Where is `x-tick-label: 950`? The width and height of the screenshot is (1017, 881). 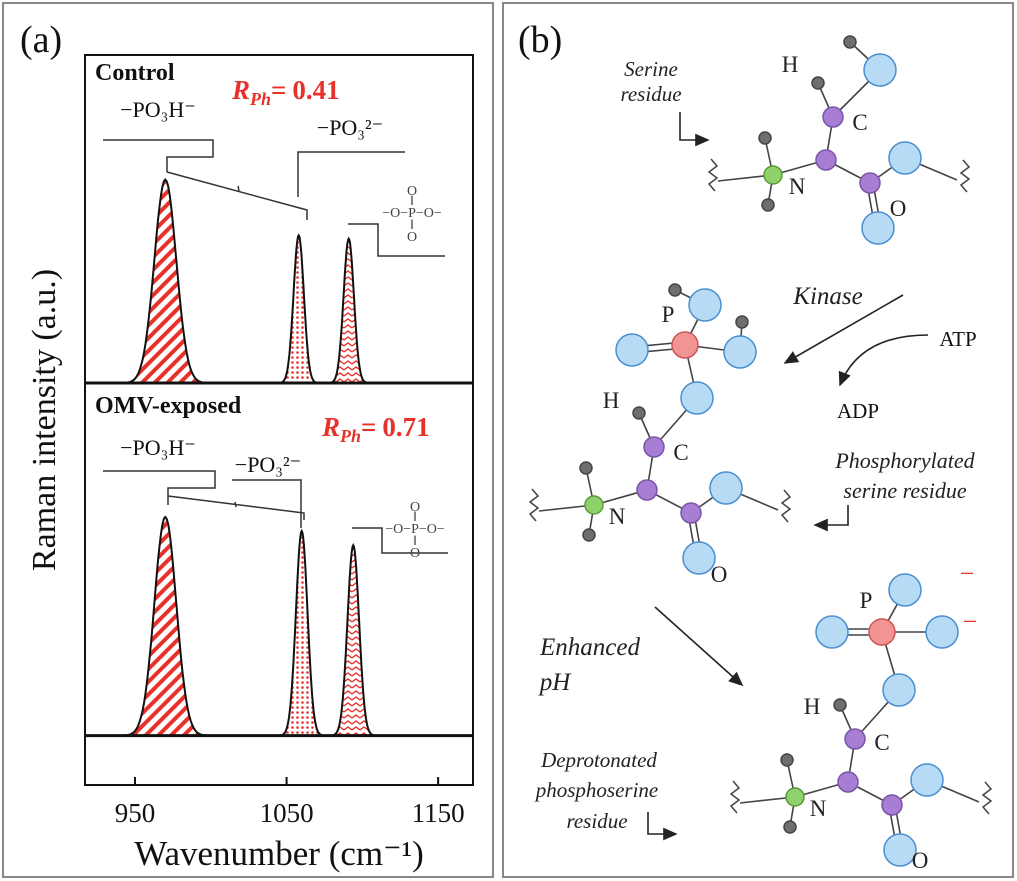
x-tick-label: 950 is located at coordinates (135, 813).